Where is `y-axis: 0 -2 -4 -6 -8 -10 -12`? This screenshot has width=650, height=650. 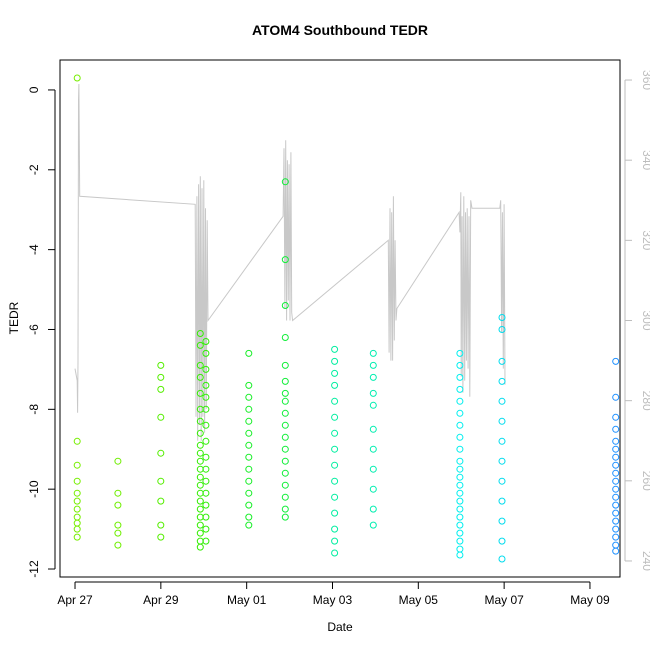
y-axis: 0 -2 -4 -6 -8 -10 -12 is located at coordinates (41, 332).